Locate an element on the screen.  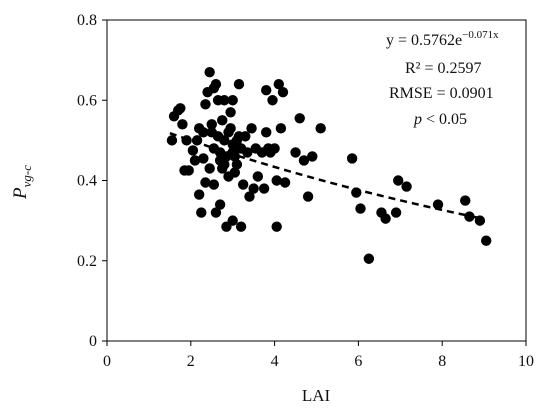
x-tick-marks is located at coordinates (316, 343).